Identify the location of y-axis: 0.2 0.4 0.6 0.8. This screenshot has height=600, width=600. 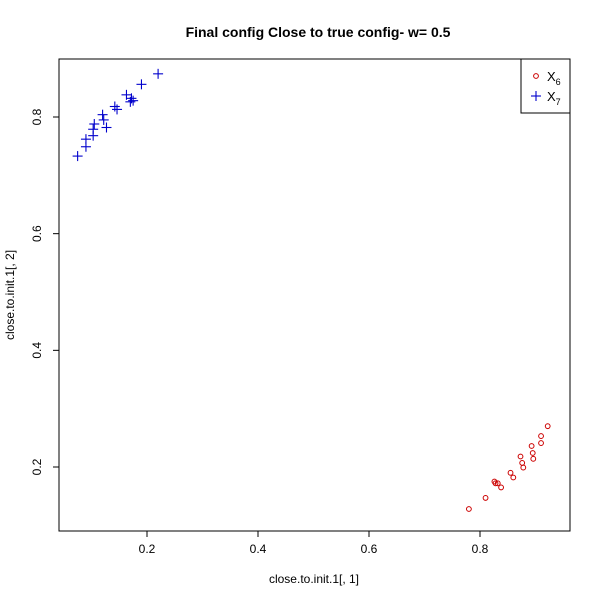
(45, 291).